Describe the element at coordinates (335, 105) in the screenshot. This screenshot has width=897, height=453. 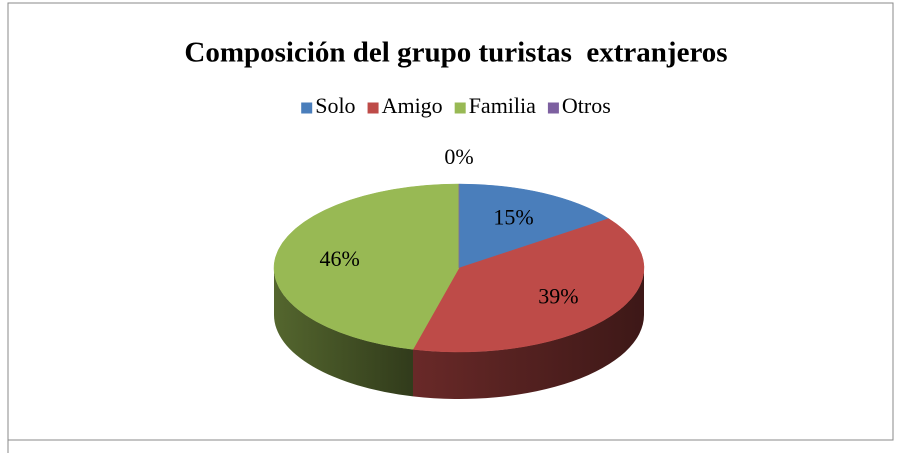
I see `legend-label: Solo` at that location.